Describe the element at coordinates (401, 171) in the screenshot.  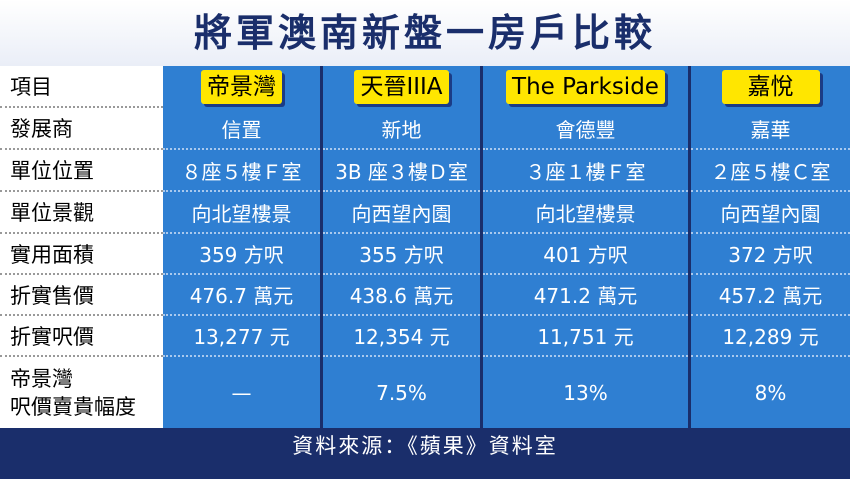
I see `unit-cell: 3B 座３樓Ｄ室` at that location.